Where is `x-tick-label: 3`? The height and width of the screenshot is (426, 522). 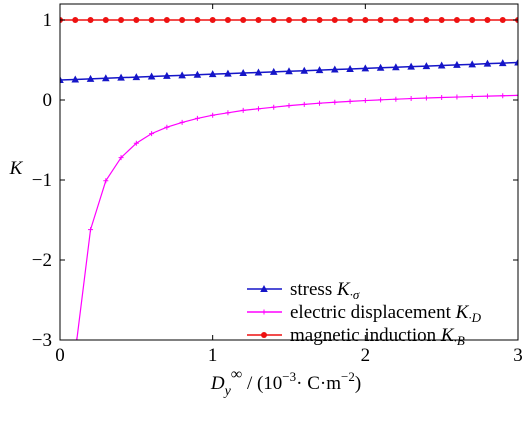 x-tick-label: 3 is located at coordinates (517, 355).